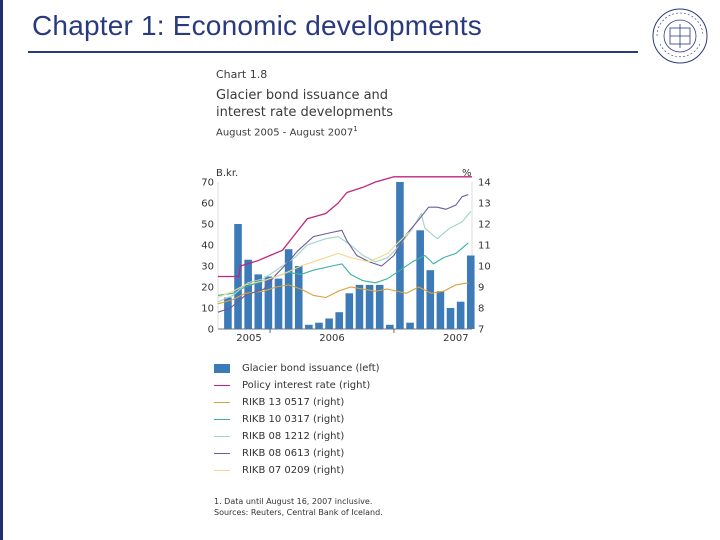 This screenshot has height=540, width=720. I want to click on legend-item-rikb-07: RIKB 07 0209 (right), so click(297, 470).